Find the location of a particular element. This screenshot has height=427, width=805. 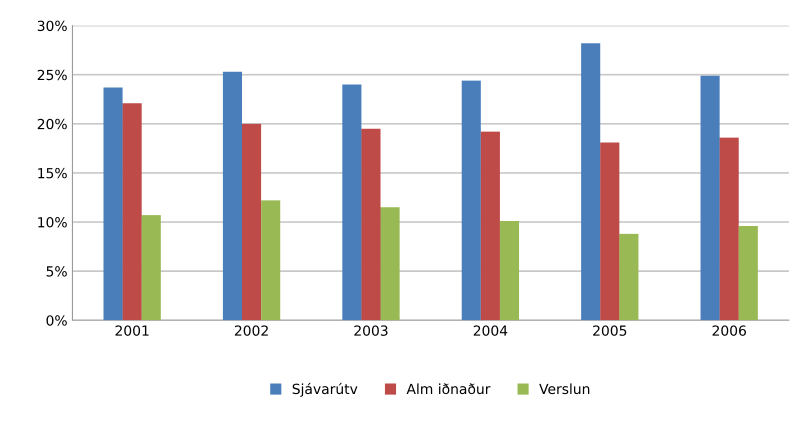

x-tick-label: 2002 is located at coordinates (251, 330).